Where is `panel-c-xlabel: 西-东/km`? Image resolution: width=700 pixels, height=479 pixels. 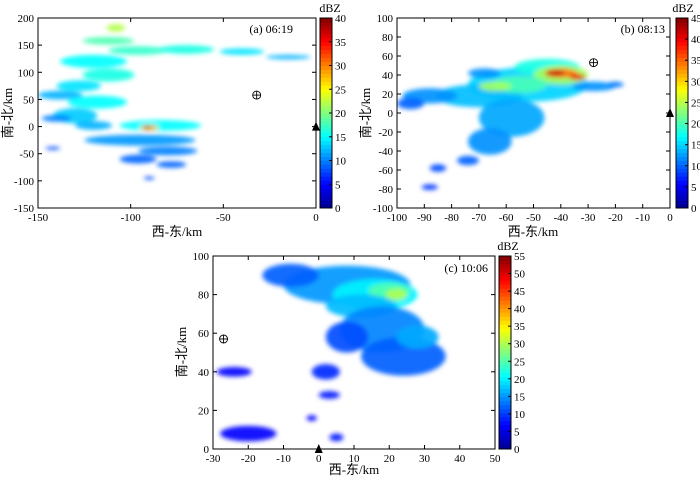
panel-c-xlabel: 西-东/km is located at coordinates (354, 469).